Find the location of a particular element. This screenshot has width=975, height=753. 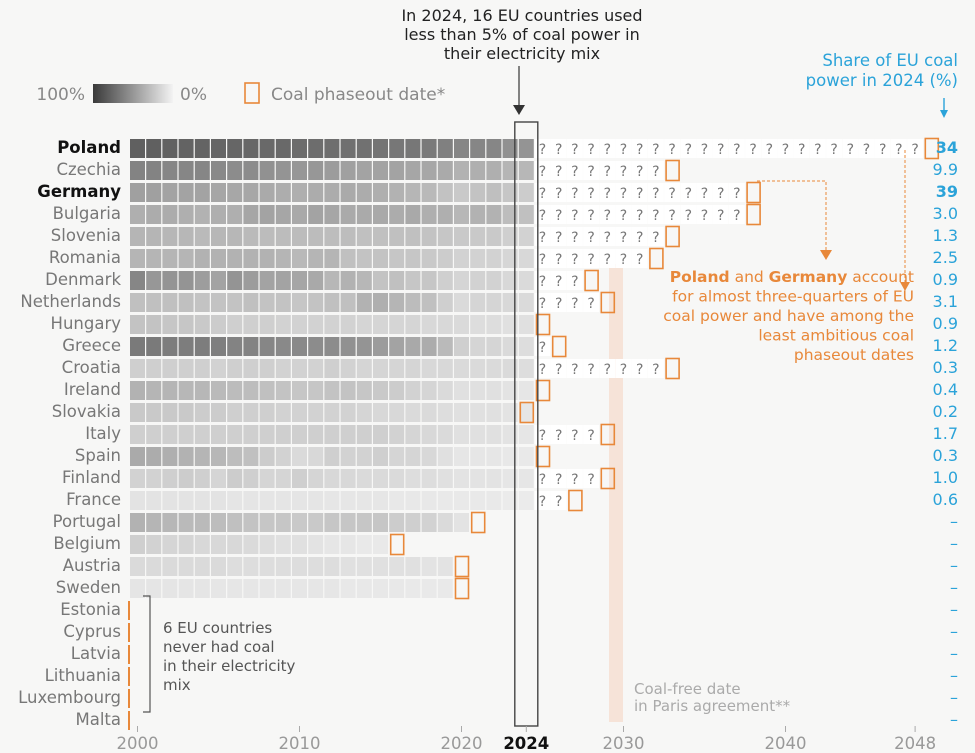

country-label-poland: Poland is located at coordinates (89, 147).